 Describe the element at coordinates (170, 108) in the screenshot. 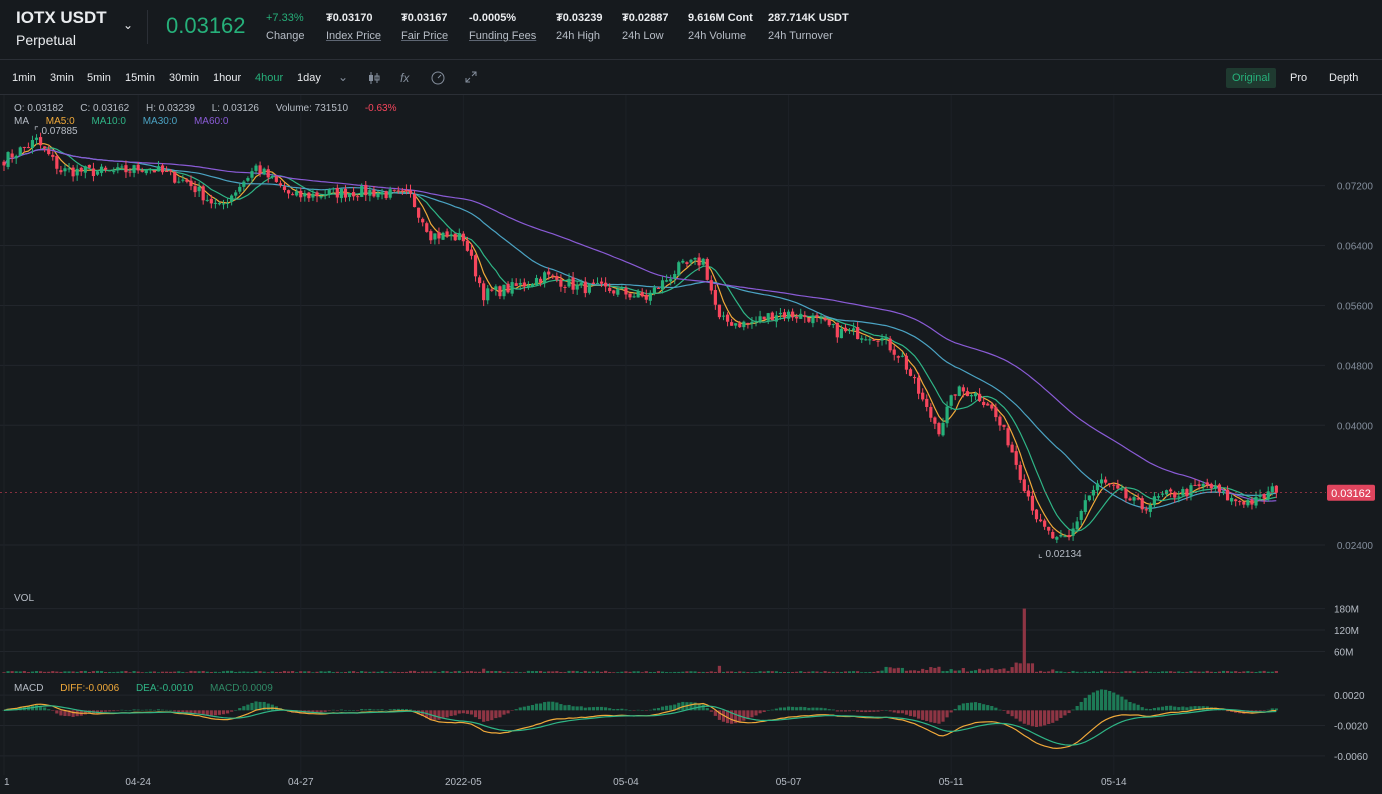

I see `high-value: H: 0.03239` at that location.